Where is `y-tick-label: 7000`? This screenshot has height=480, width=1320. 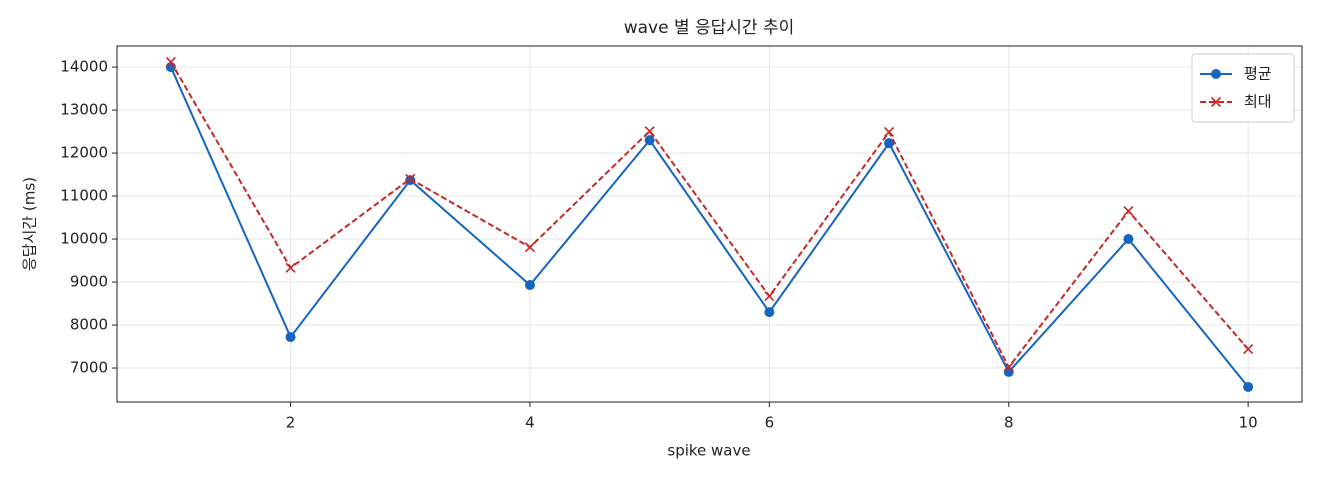
y-tick-label: 7000 is located at coordinates (89, 368).